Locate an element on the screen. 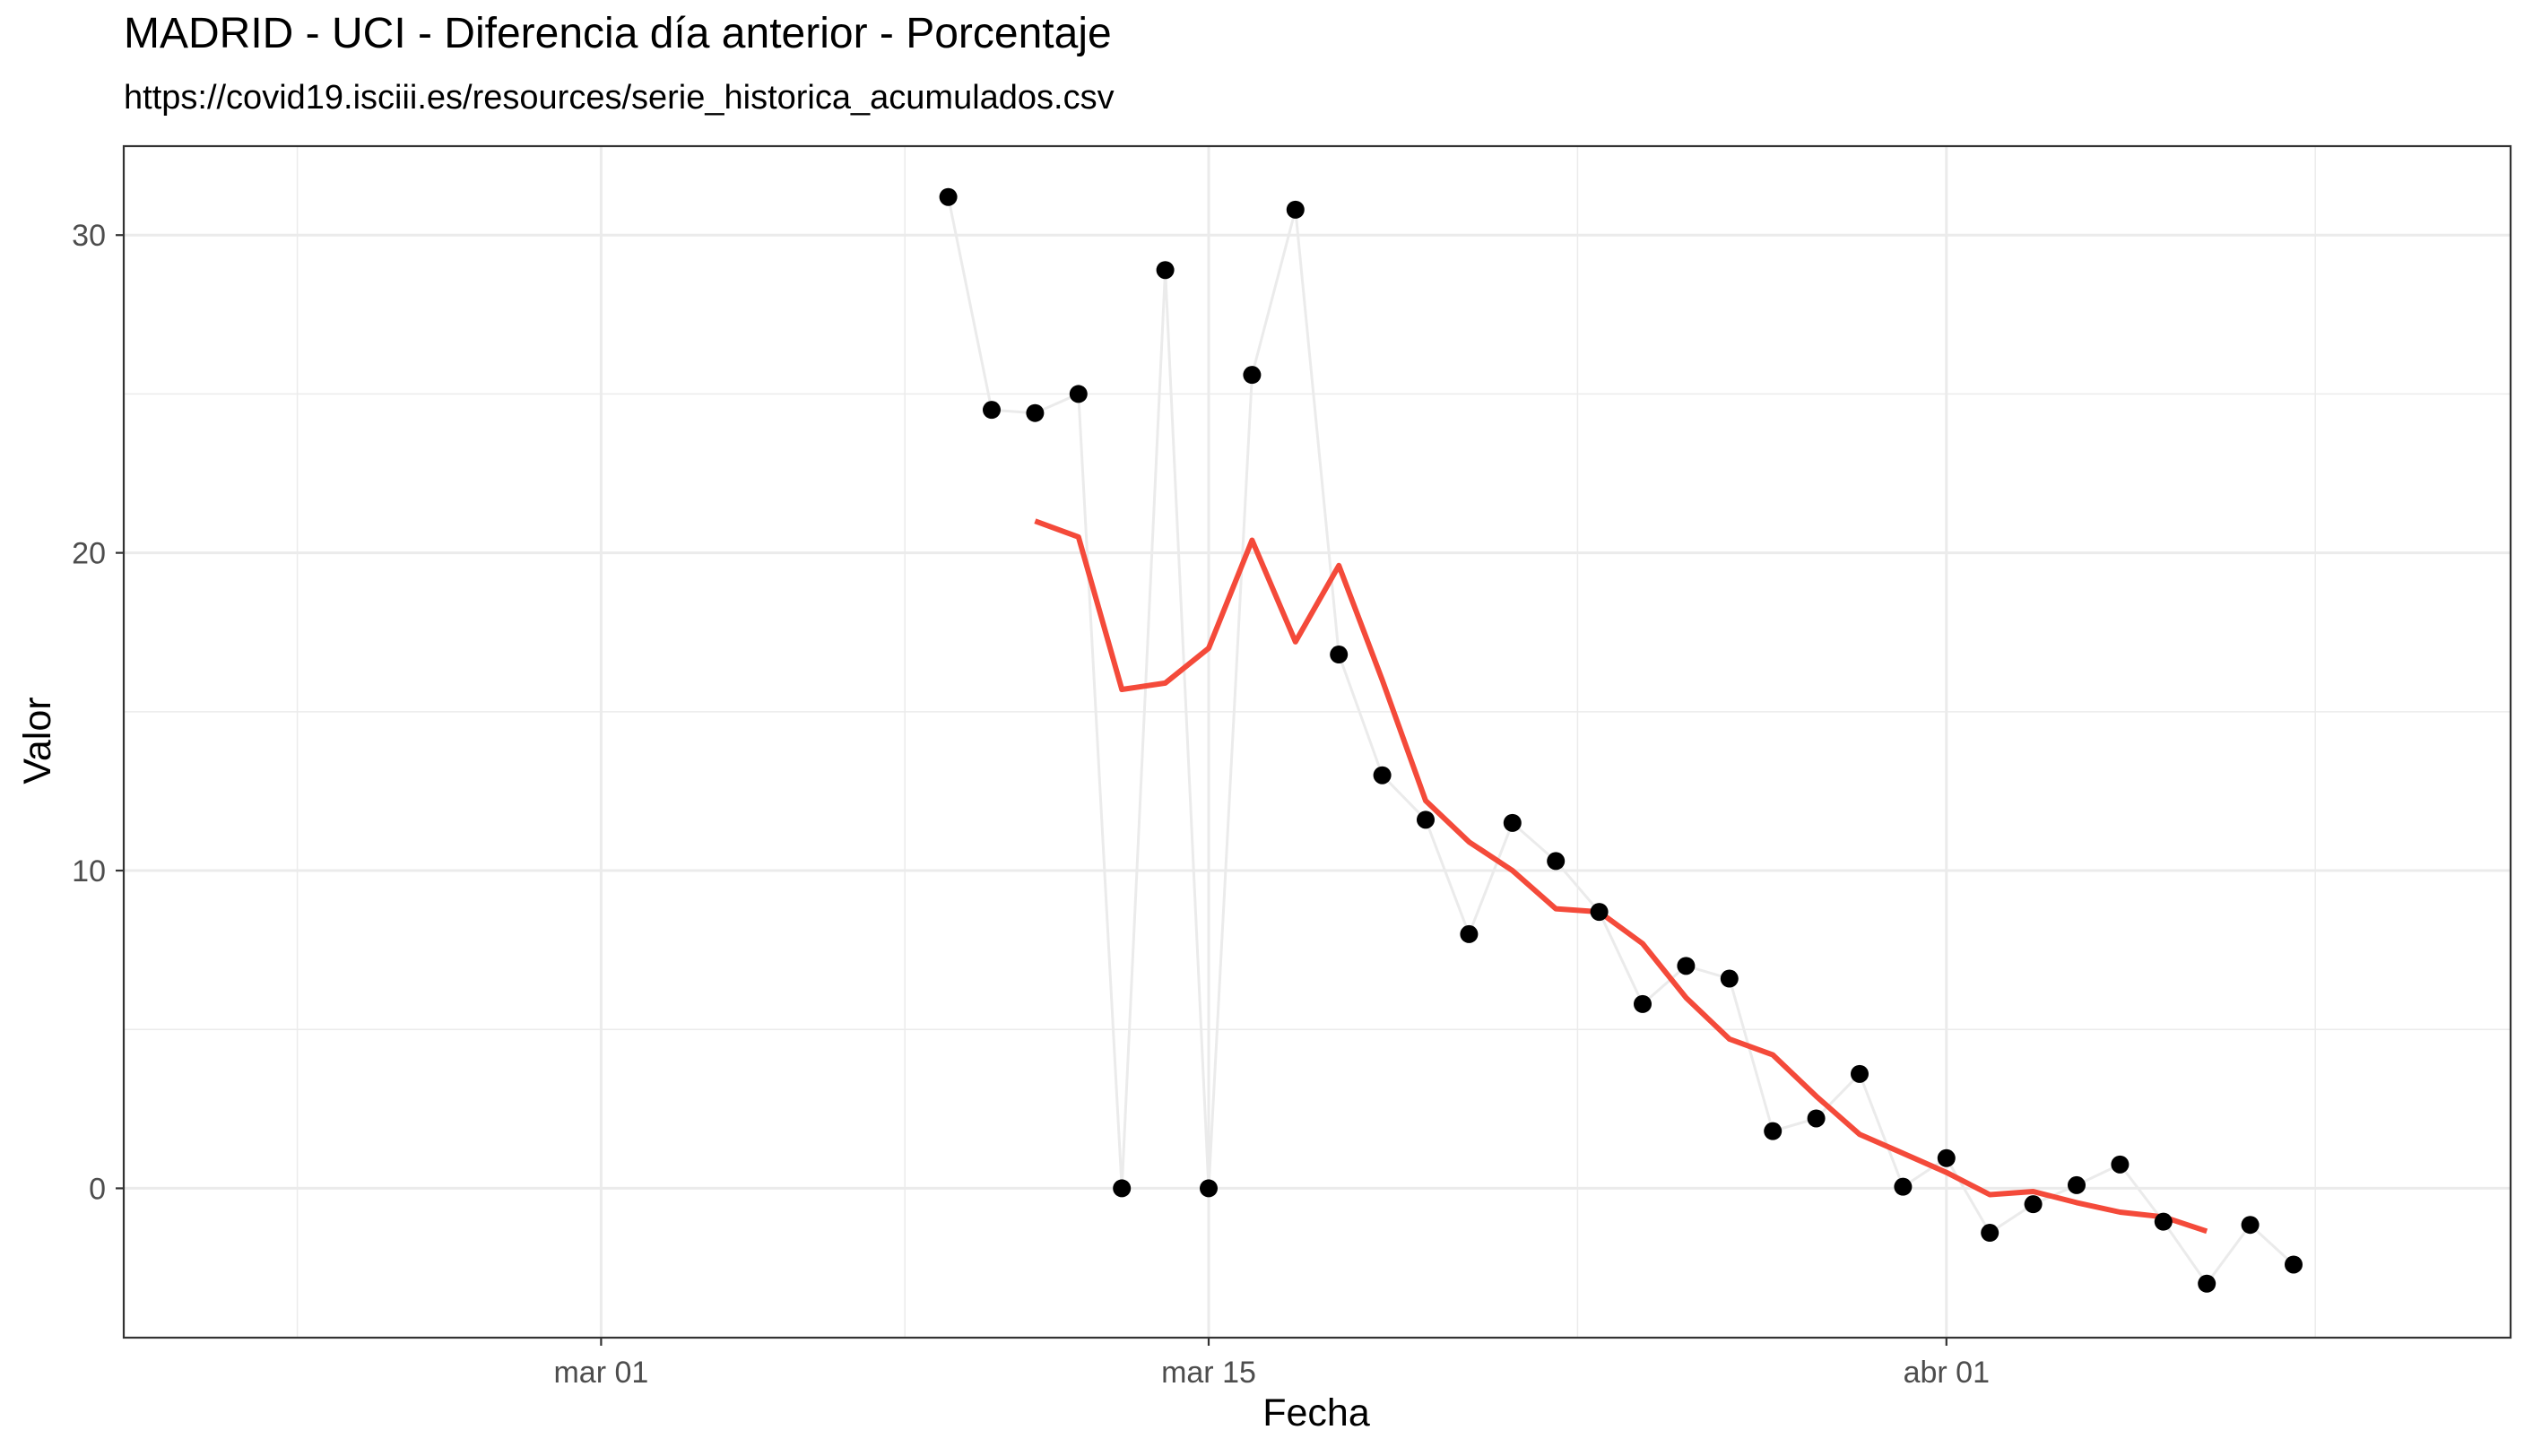  x-tick-label: abr 01 is located at coordinates (1947, 1373).